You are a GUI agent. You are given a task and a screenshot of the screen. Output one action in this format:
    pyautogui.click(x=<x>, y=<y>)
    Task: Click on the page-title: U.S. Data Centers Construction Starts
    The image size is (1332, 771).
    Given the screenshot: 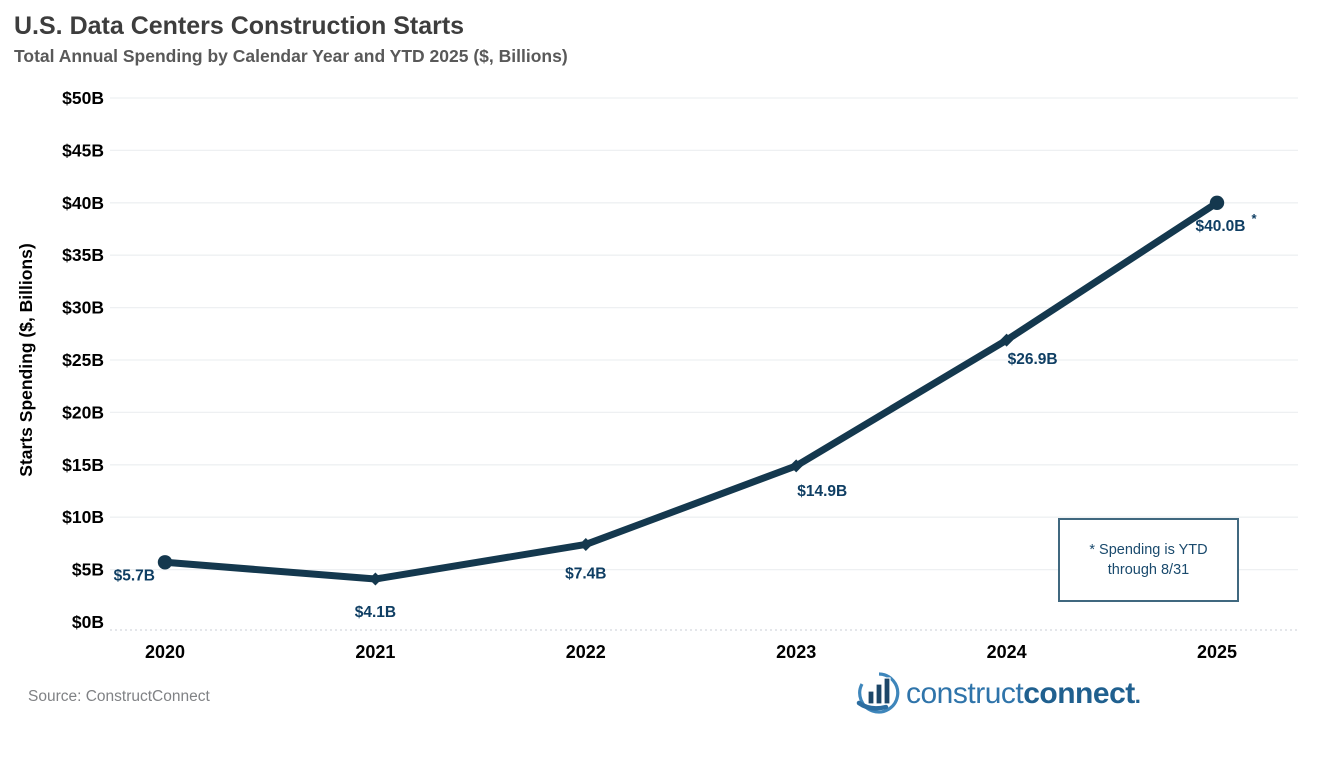 What is the action you would take?
    pyautogui.click(x=239, y=26)
    